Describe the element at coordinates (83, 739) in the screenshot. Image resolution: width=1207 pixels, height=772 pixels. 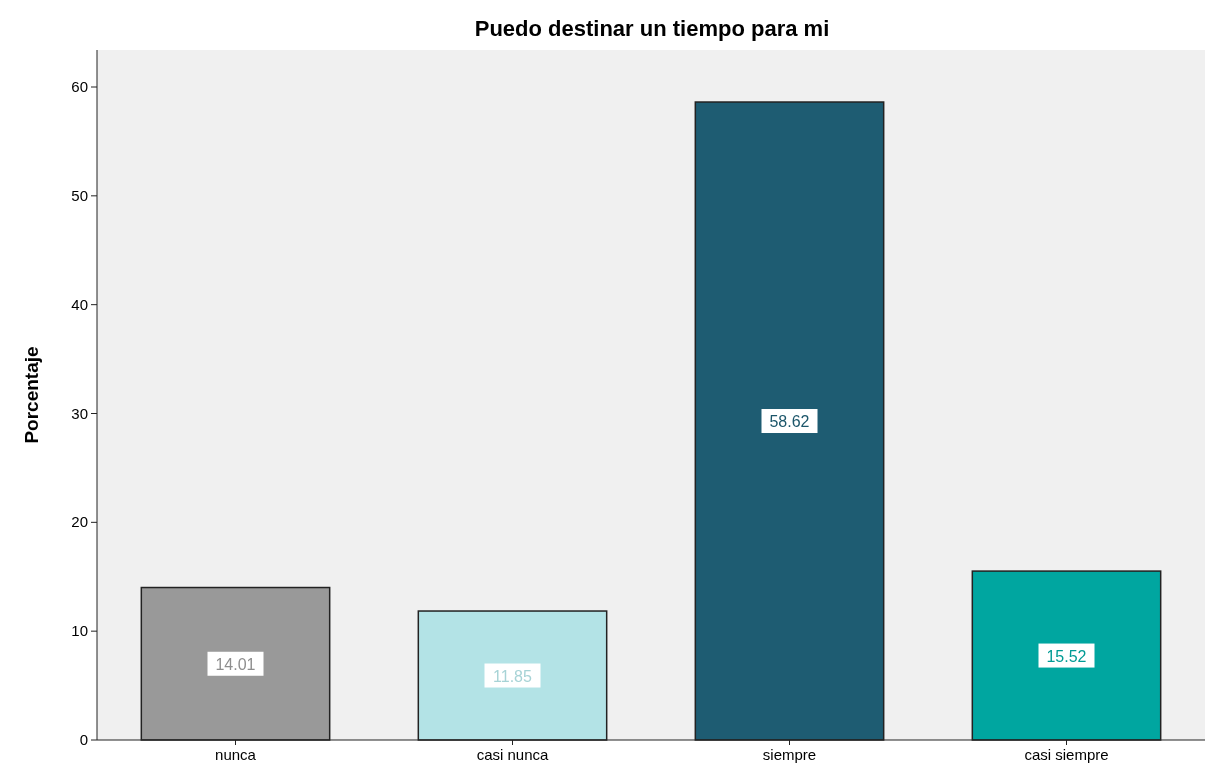
I see `y-tick-label: 0` at that location.